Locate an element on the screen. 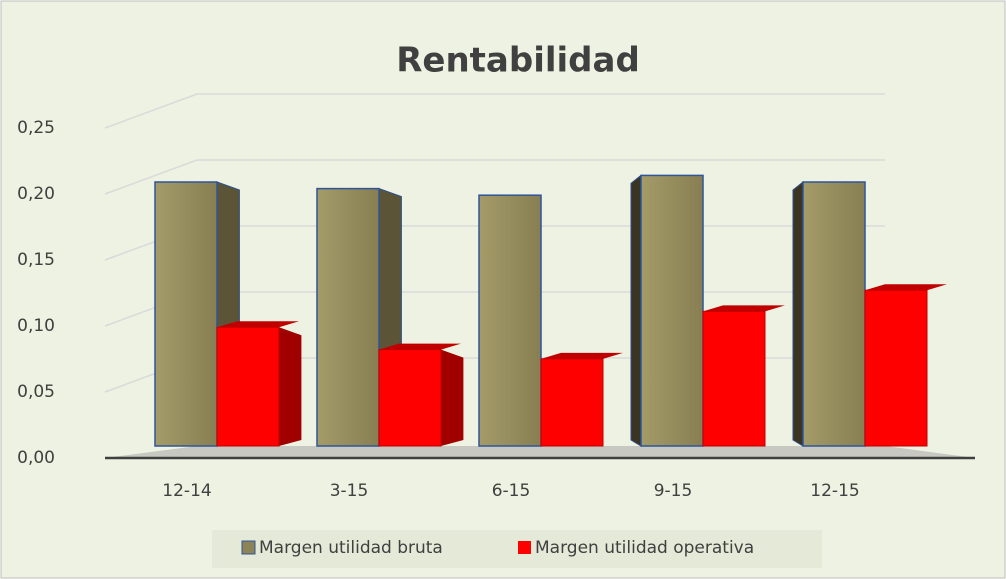 Image resolution: width=1006 pixels, height=579 pixels. x-tick-label: 12-15 is located at coordinates (834, 491).